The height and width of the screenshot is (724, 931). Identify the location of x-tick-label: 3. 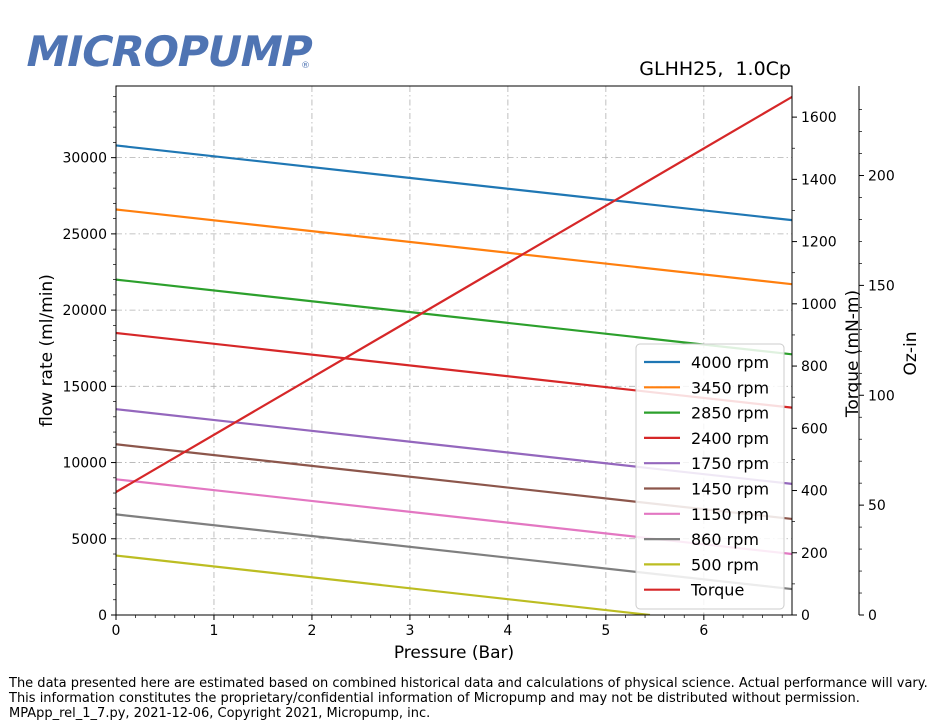
(409, 631).